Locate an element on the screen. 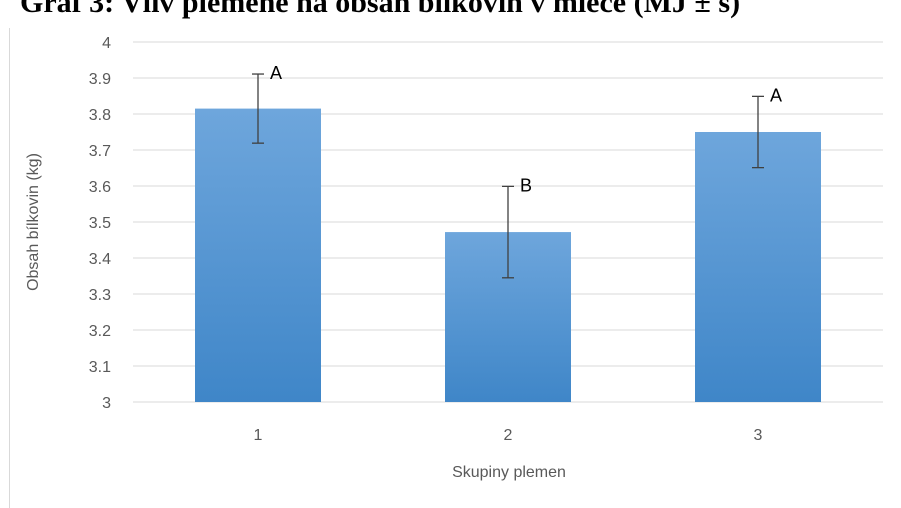  y-tick-label: 3 is located at coordinates (106, 403).